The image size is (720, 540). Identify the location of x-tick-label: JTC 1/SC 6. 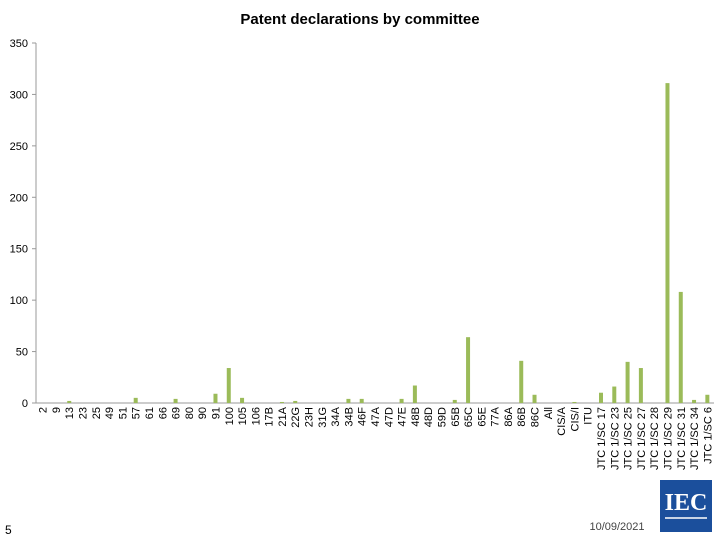
(708, 435).